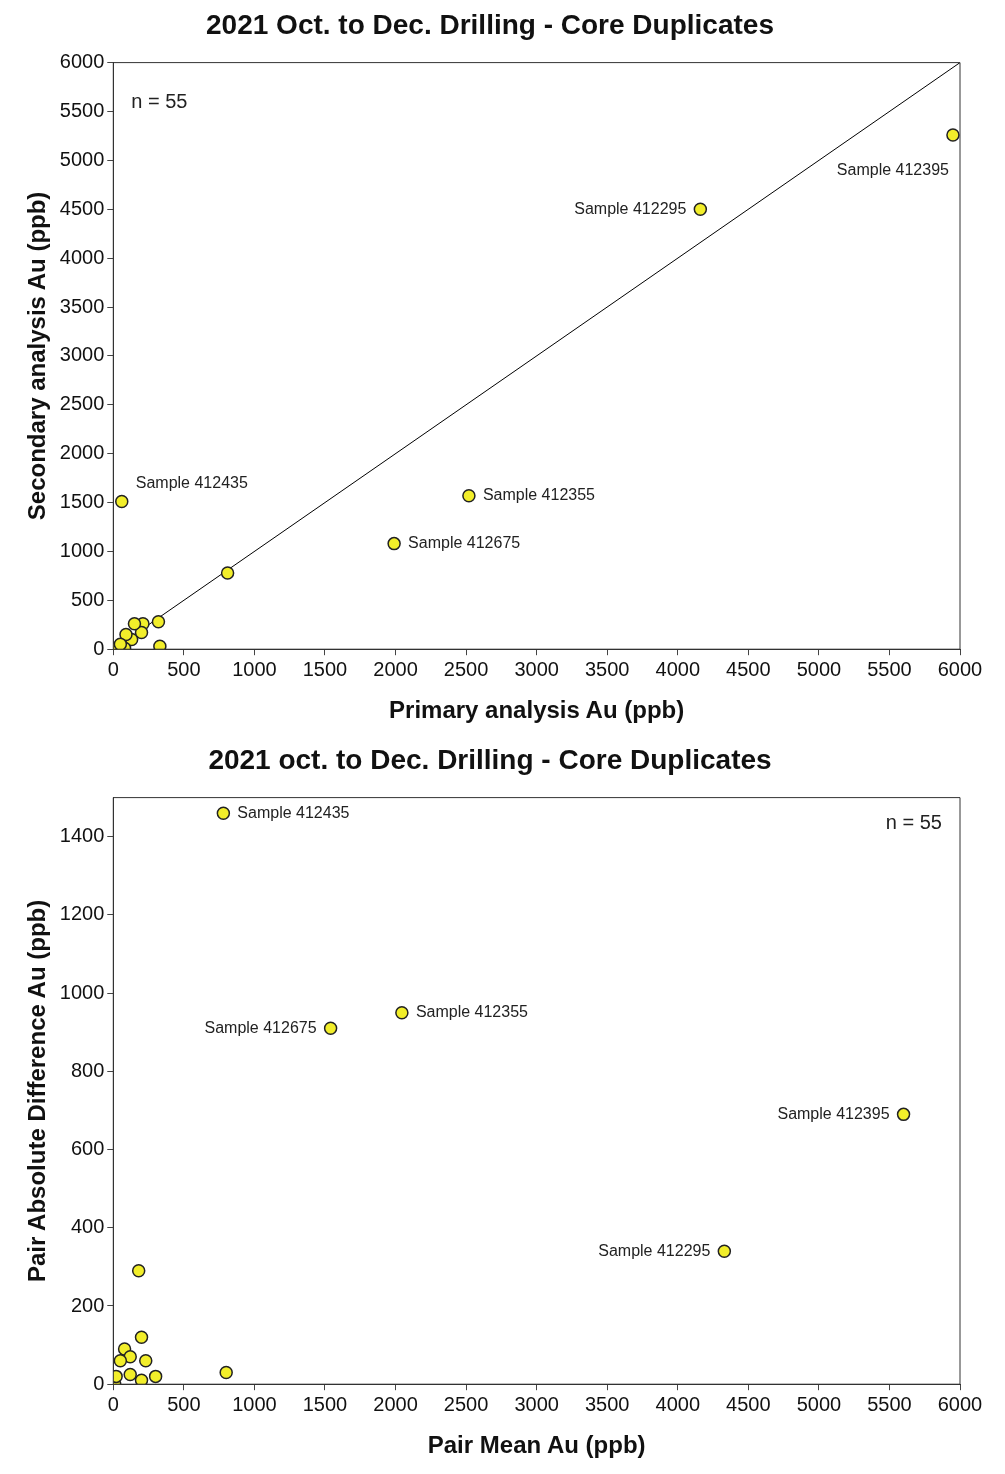 Image resolution: width=1005 pixels, height=1474 pixels. What do you see at coordinates (82, 354) in the screenshot?
I see `y-tick-label: 3000` at bounding box center [82, 354].